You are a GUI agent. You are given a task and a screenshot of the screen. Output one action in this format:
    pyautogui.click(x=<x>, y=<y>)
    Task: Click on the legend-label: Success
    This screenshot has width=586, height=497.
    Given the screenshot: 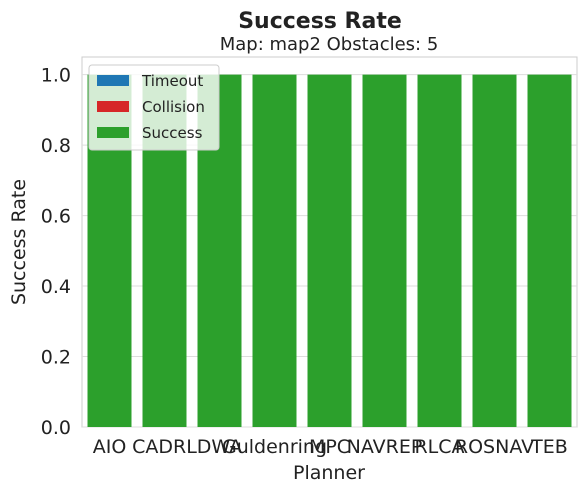 What is the action you would take?
    pyautogui.click(x=172, y=133)
    